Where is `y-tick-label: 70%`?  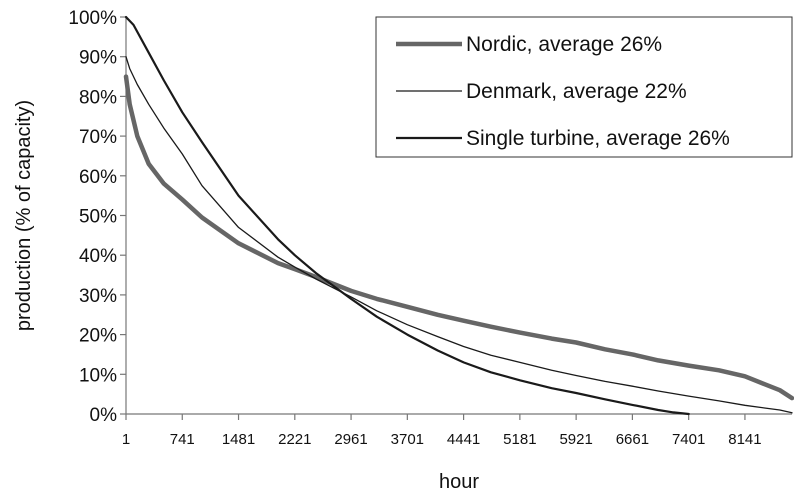 y-tick-label: 70% is located at coordinates (98, 137).